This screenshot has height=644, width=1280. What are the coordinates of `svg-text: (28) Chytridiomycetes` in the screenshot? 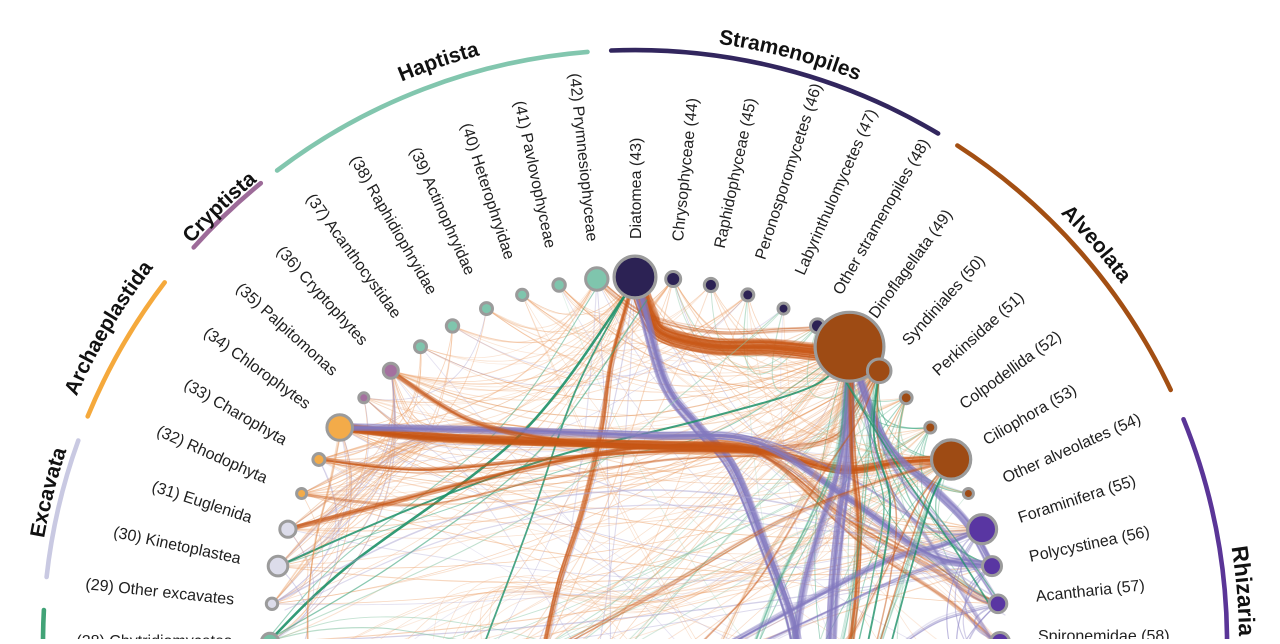 It's located at (154, 636).